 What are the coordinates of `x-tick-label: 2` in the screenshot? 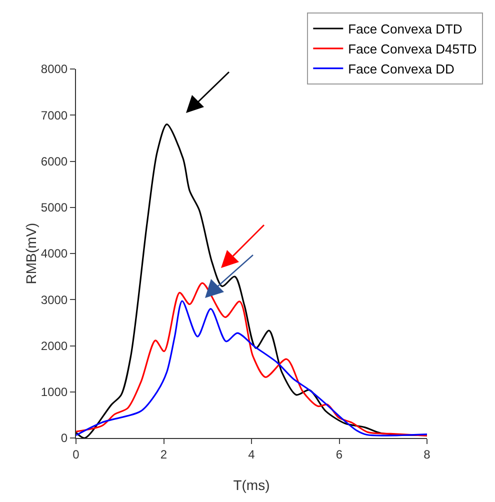 It's located at (164, 454).